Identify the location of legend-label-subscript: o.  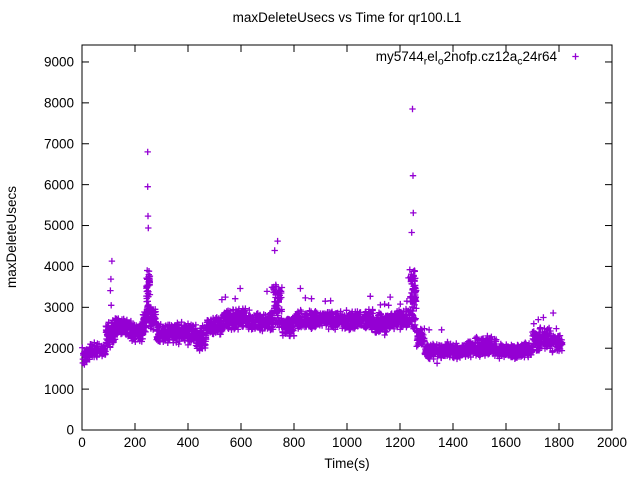
(441, 62).